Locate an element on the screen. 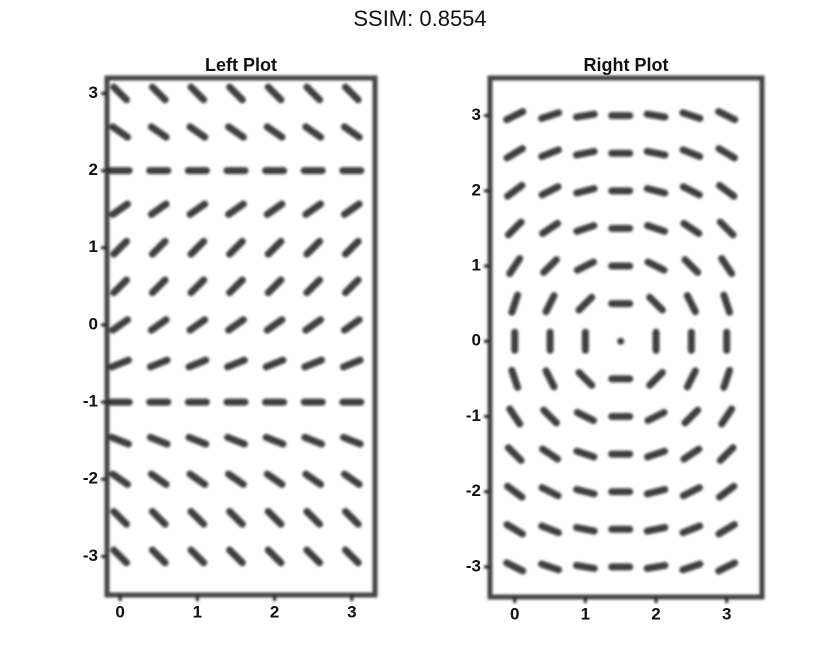  y-tick-label: 3 is located at coordinates (476, 114).